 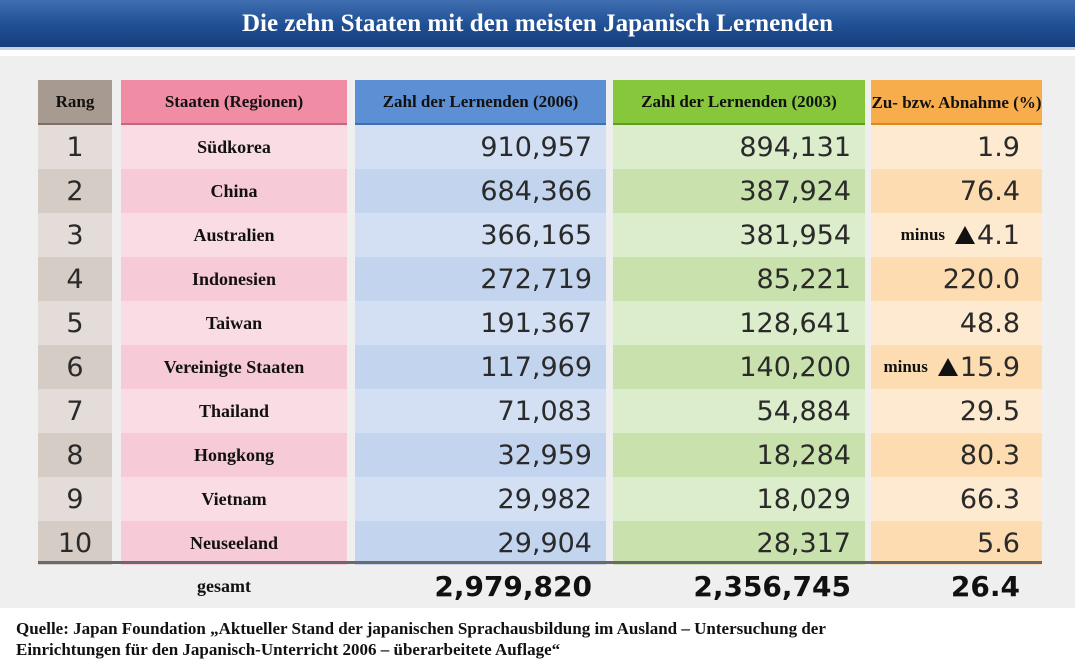 What do you see at coordinates (75, 279) in the screenshot?
I see `rank-cell: 4` at bounding box center [75, 279].